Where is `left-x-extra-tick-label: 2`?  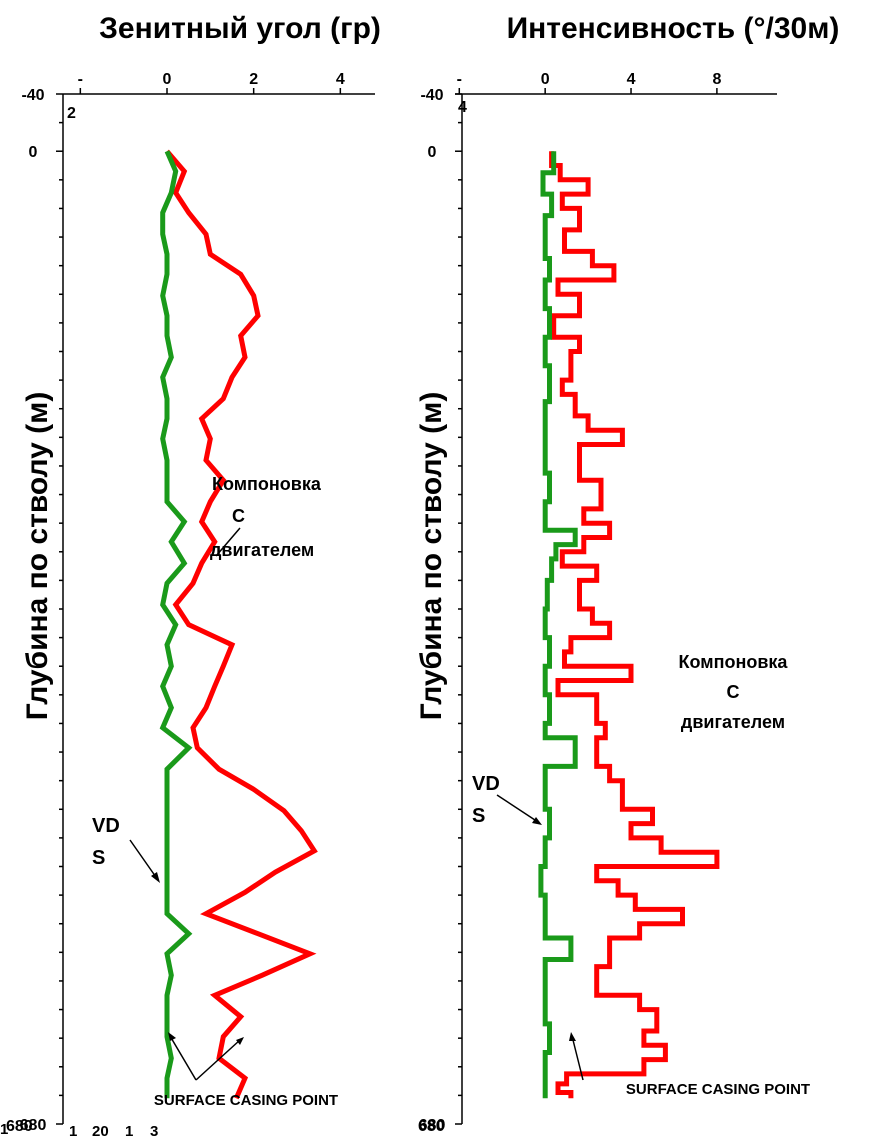 left-x-extra-tick-label: 2 is located at coordinates (71, 113).